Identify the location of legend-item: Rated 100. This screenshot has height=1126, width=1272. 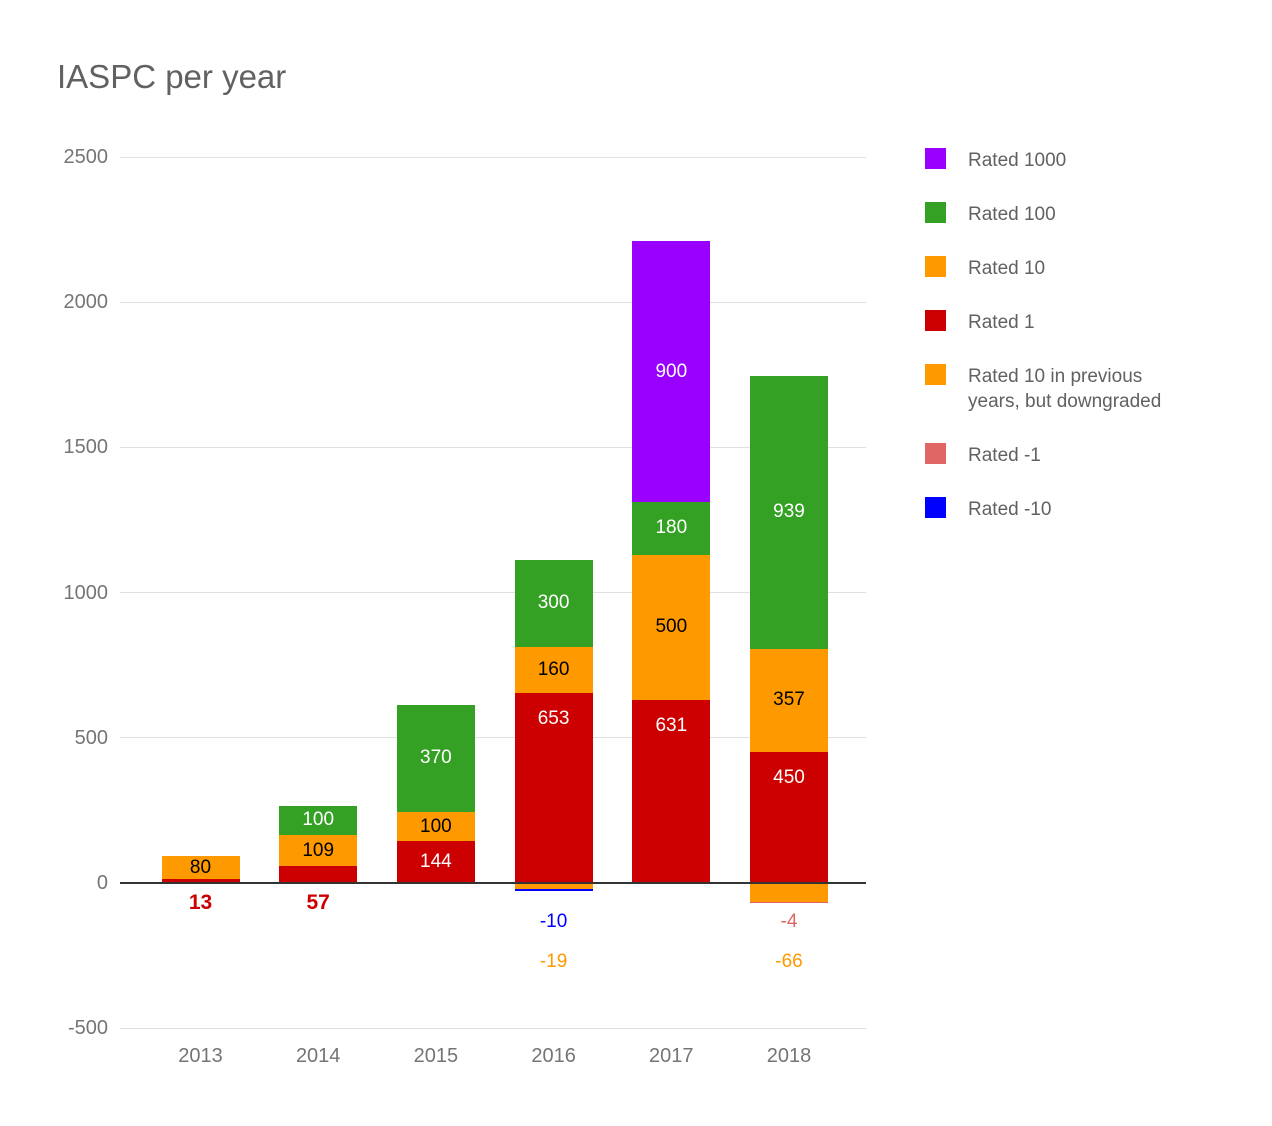
(1075, 214).